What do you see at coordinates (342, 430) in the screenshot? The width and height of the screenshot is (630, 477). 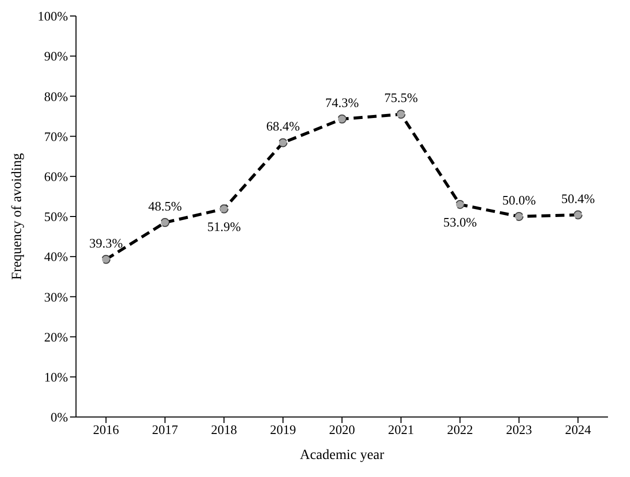 I see `x-tick-label: 2020` at bounding box center [342, 430].